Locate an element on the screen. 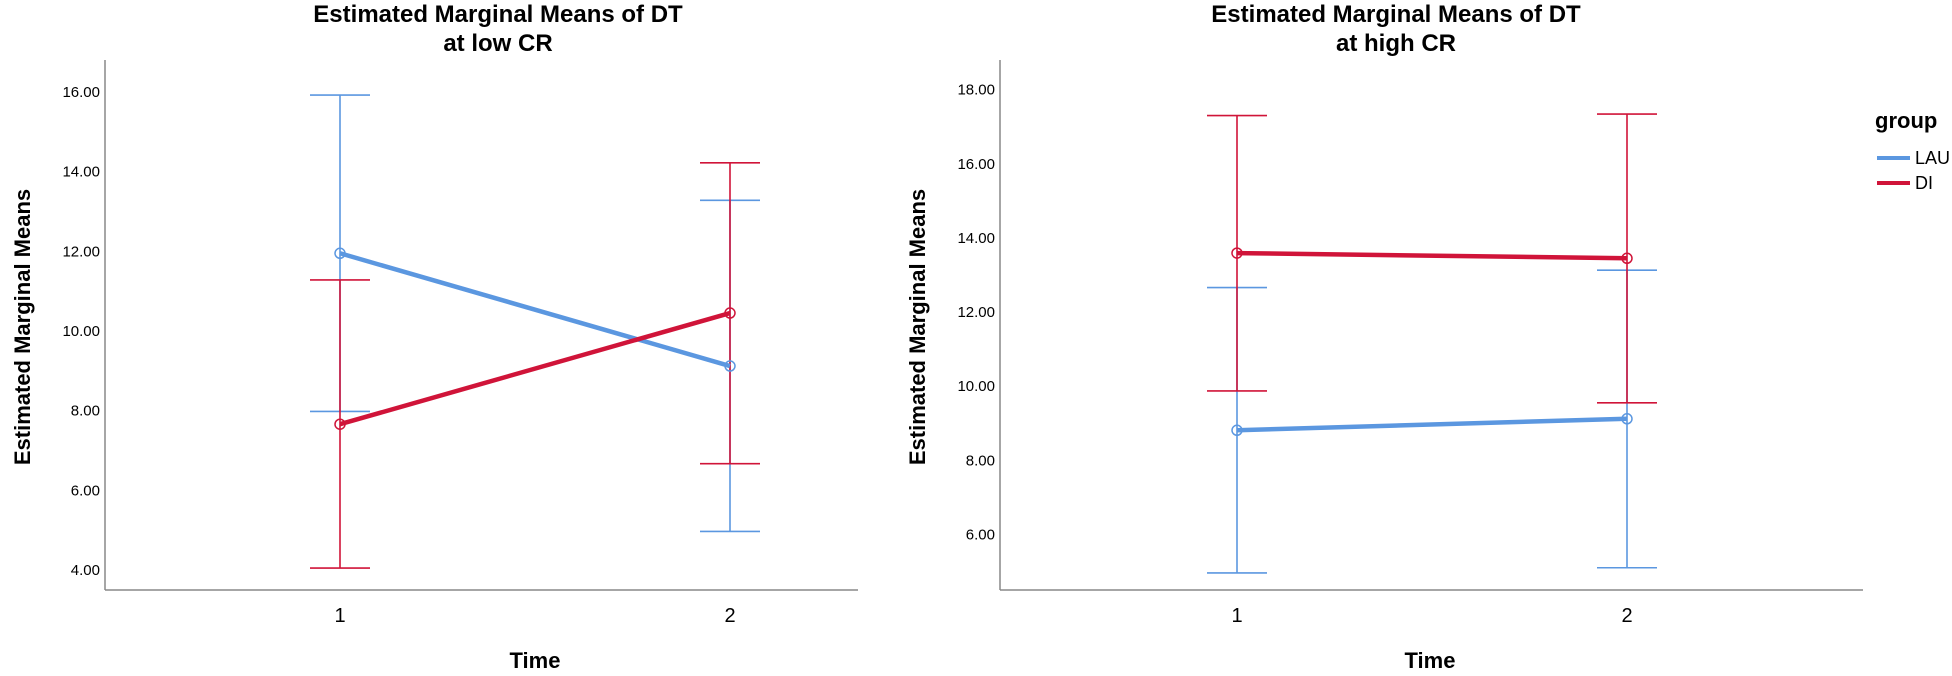 The image size is (1952, 676). legend: group LAU DI is located at coordinates (1912, 150).